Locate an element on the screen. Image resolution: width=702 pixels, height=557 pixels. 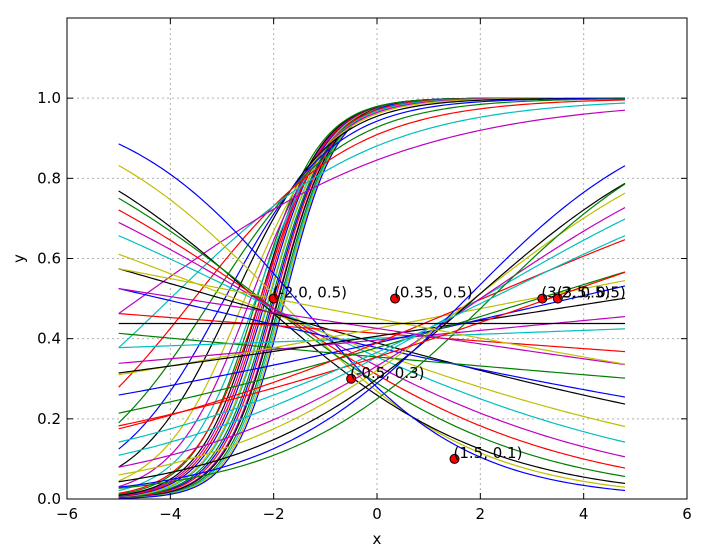
y-axis-label: y is located at coordinates (19, 258).